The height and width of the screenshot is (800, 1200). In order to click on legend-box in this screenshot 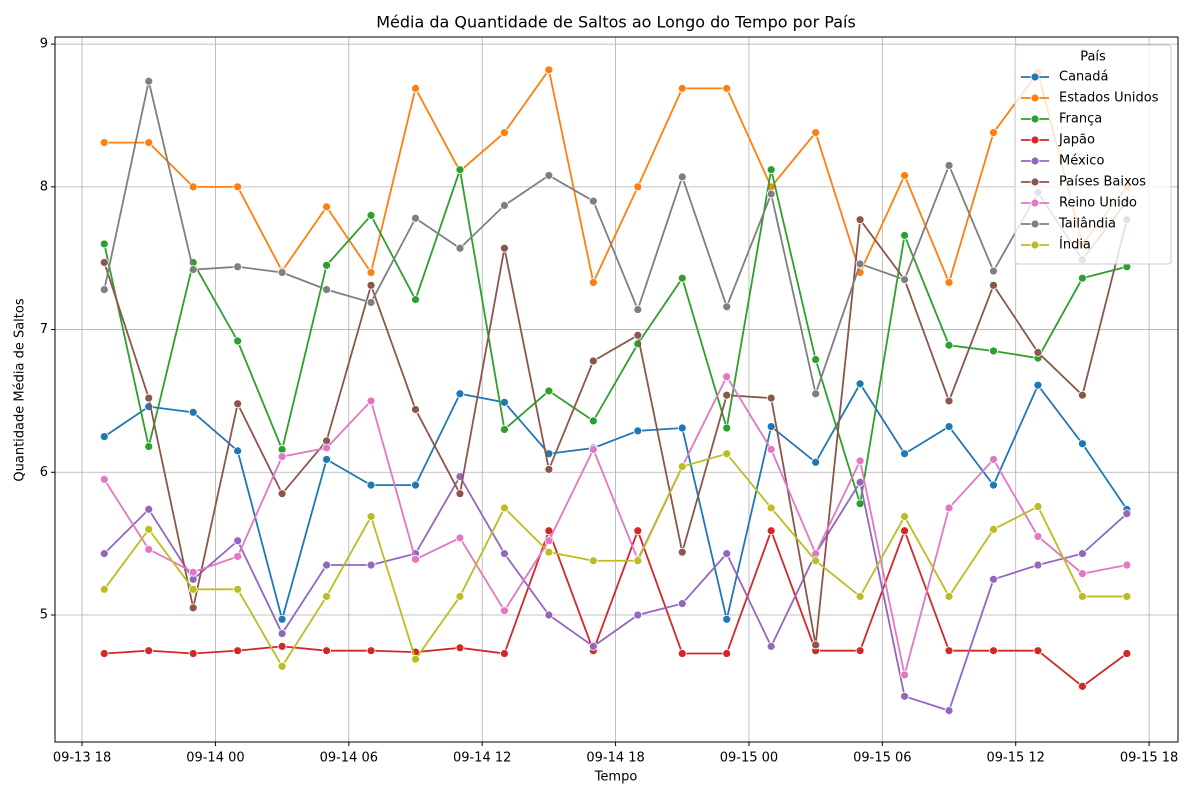, I will do `click(1093, 154)`.